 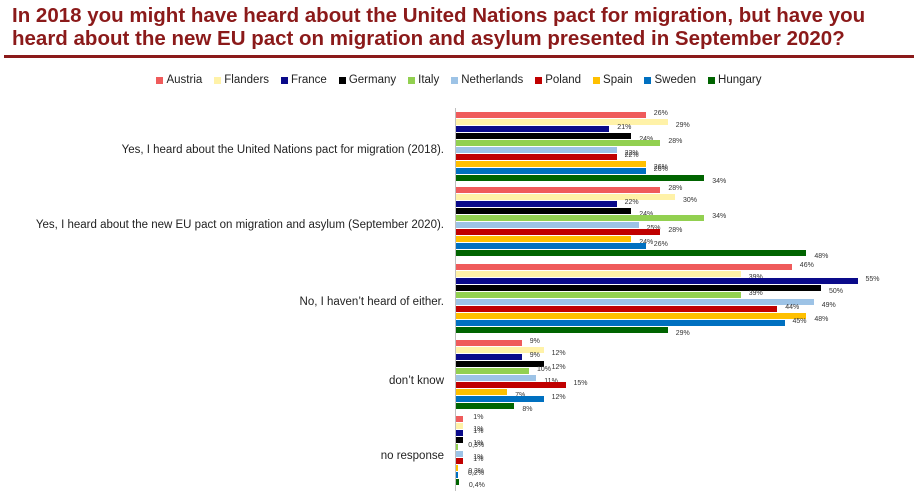 What do you see at coordinates (371, 302) in the screenshot?
I see `category-label: No, I haven’t heard of either.` at bounding box center [371, 302].